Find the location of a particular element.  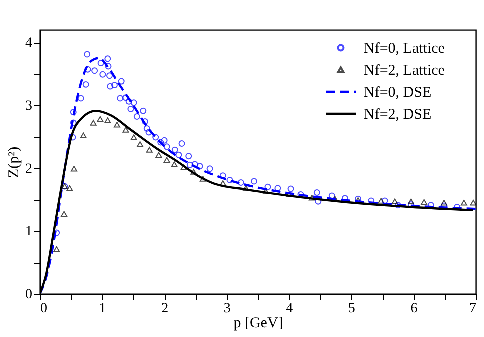

y-tick-label: 2 is located at coordinates (29, 169).